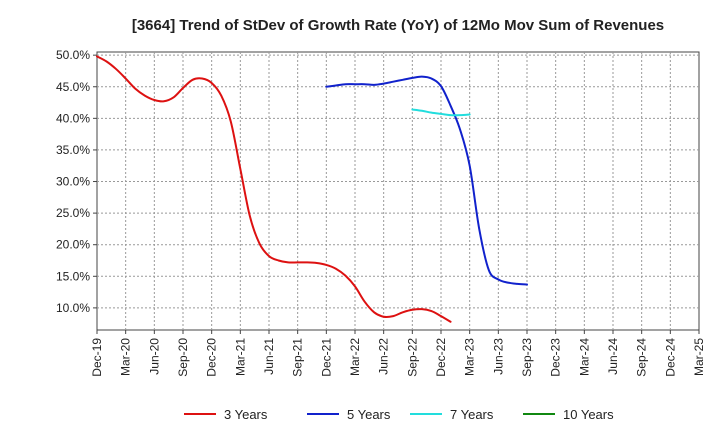 The height and width of the screenshot is (440, 720). Describe the element at coordinates (498, 356) in the screenshot. I see `x-tick-label: Jun-23` at that location.